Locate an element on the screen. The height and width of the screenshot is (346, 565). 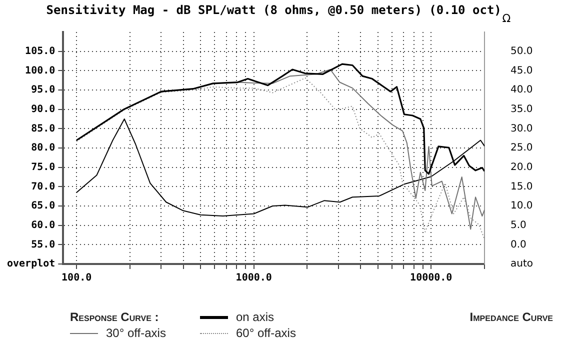
y-tick-label: 80.0 is located at coordinates (43, 148).